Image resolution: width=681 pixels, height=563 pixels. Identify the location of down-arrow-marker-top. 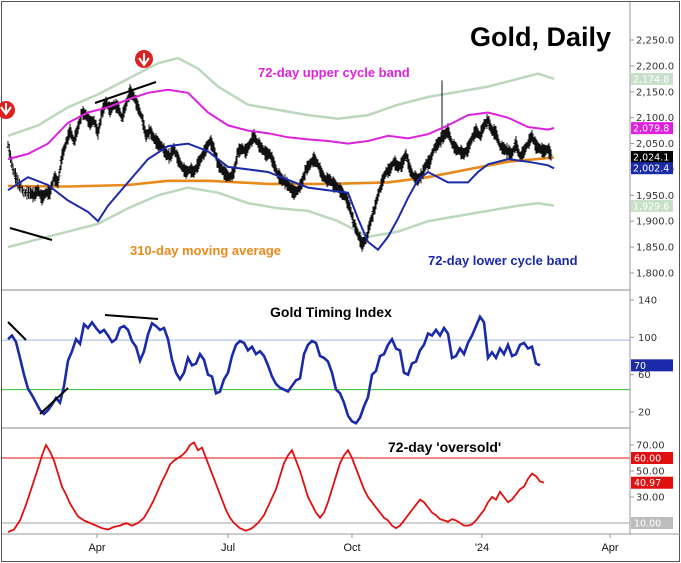
(144, 59).